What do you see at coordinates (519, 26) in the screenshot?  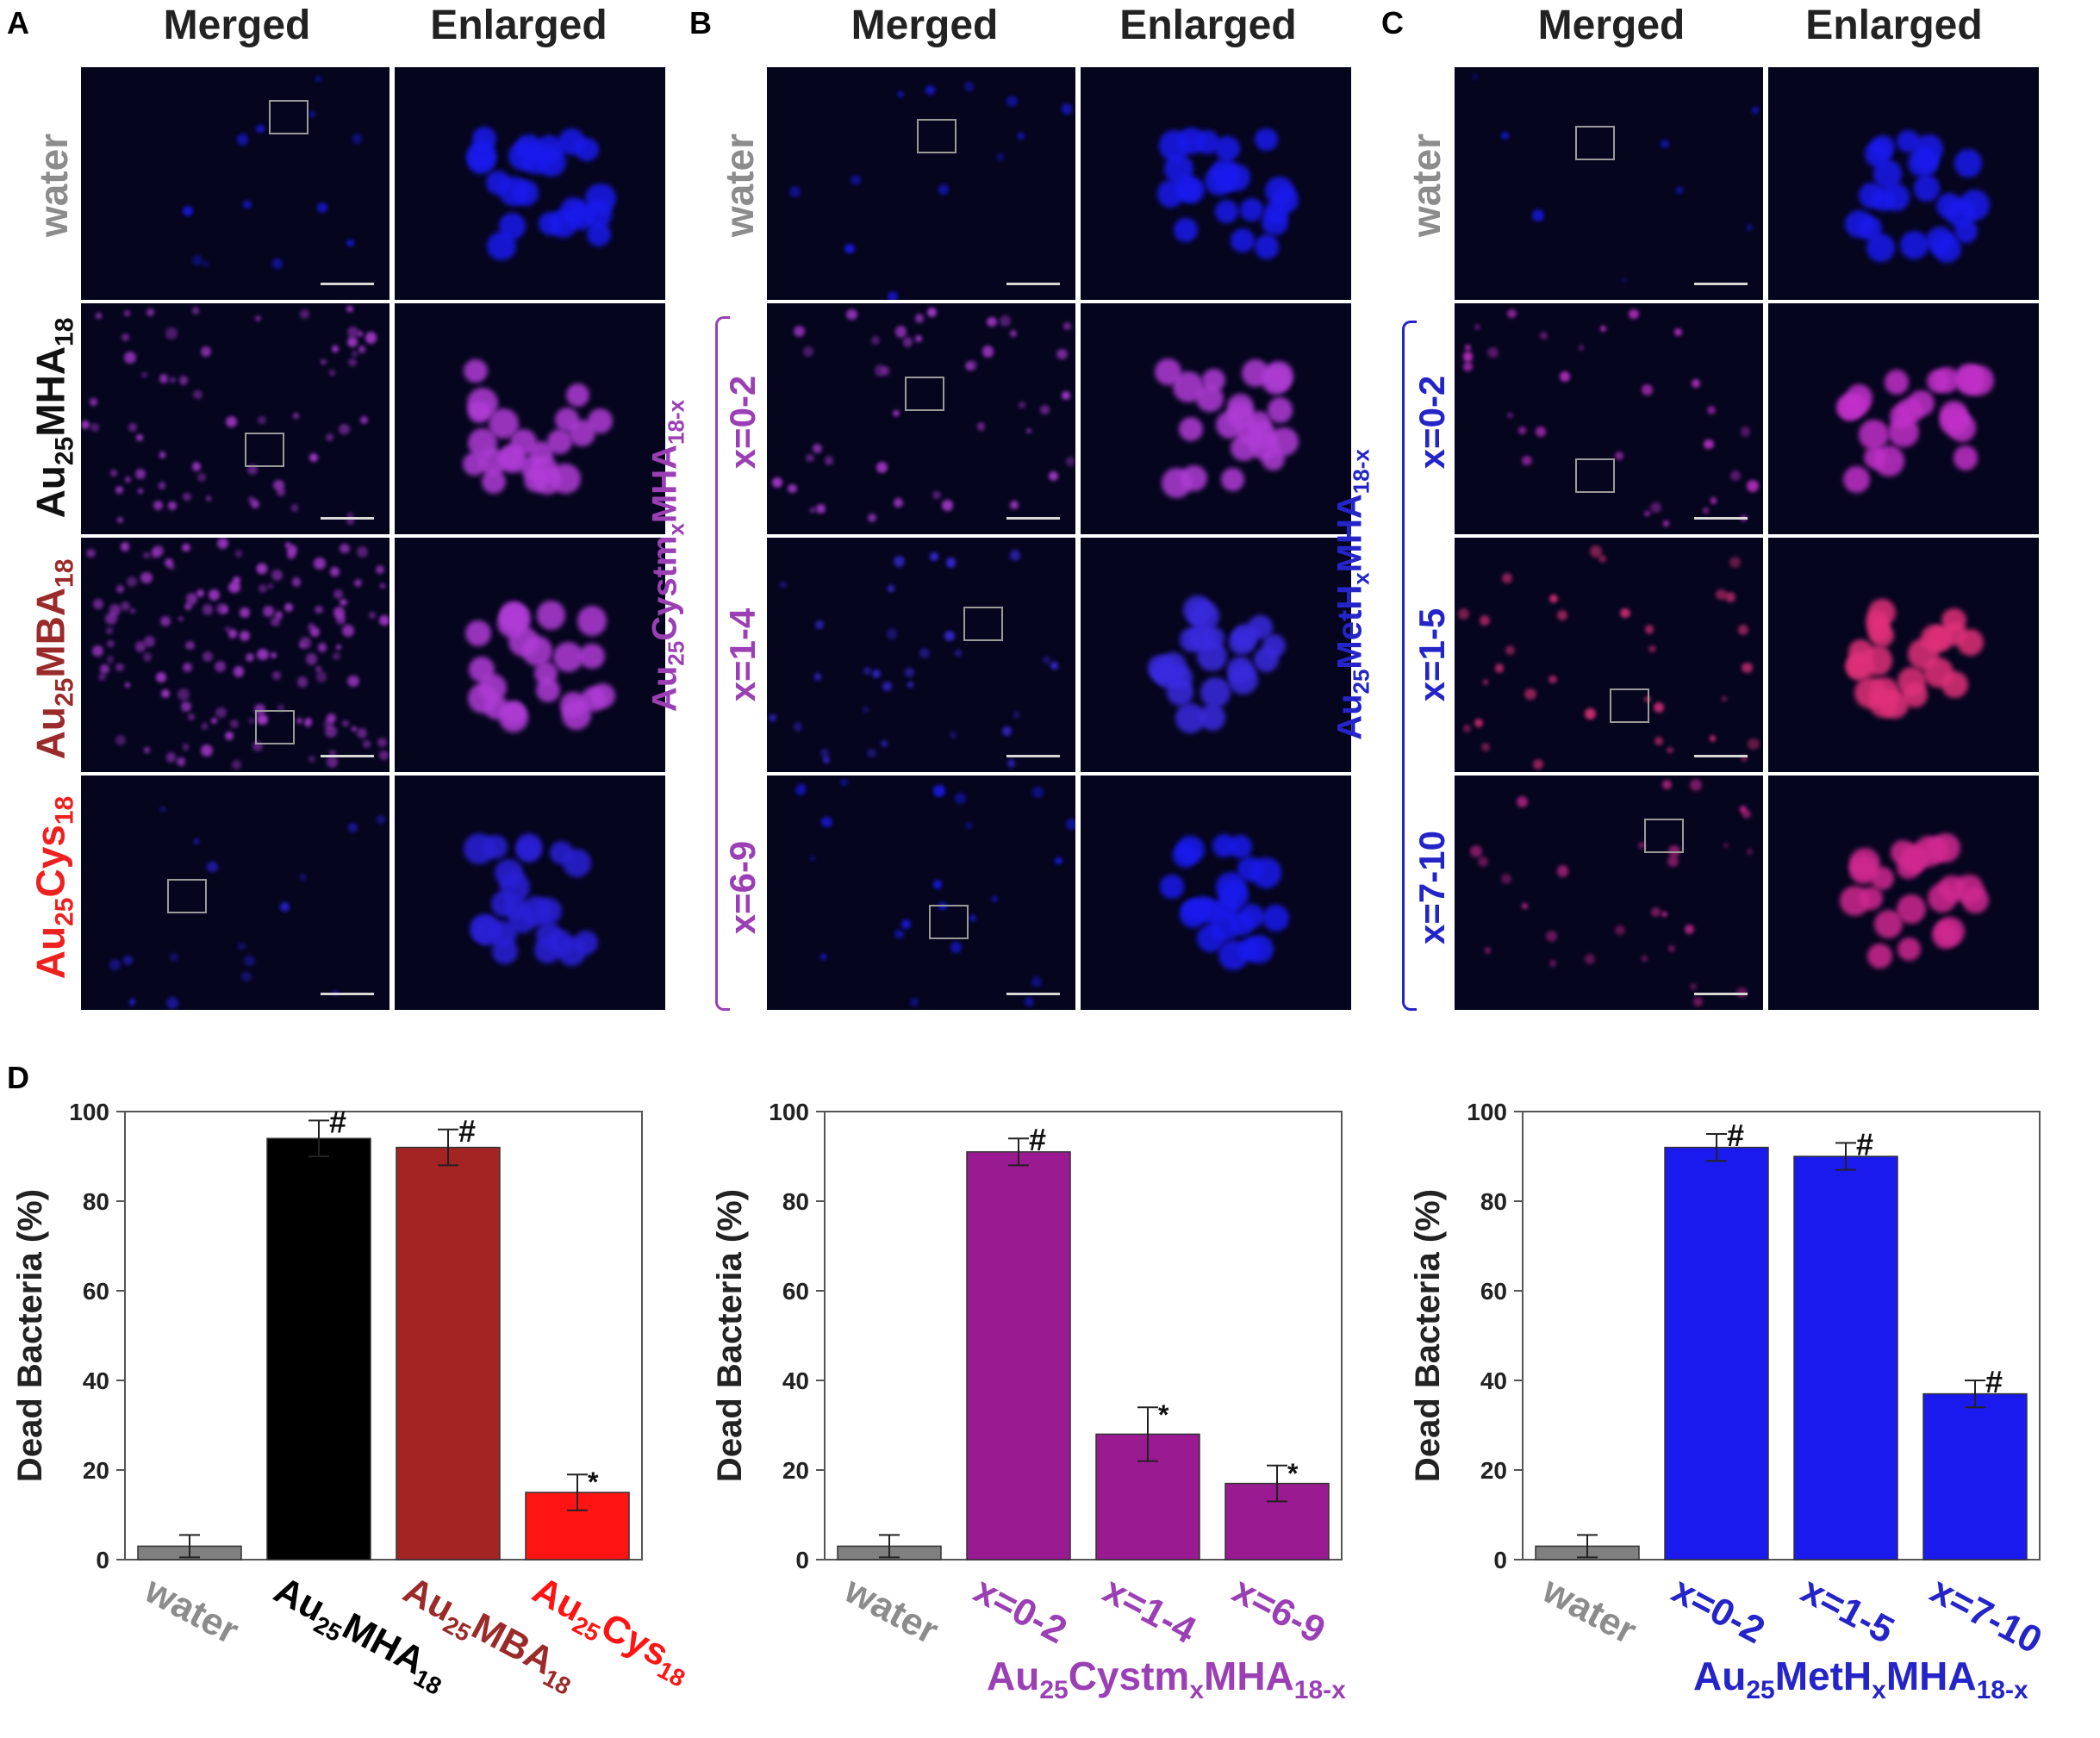 I see `header-enlarged-a: Enlarged` at bounding box center [519, 26].